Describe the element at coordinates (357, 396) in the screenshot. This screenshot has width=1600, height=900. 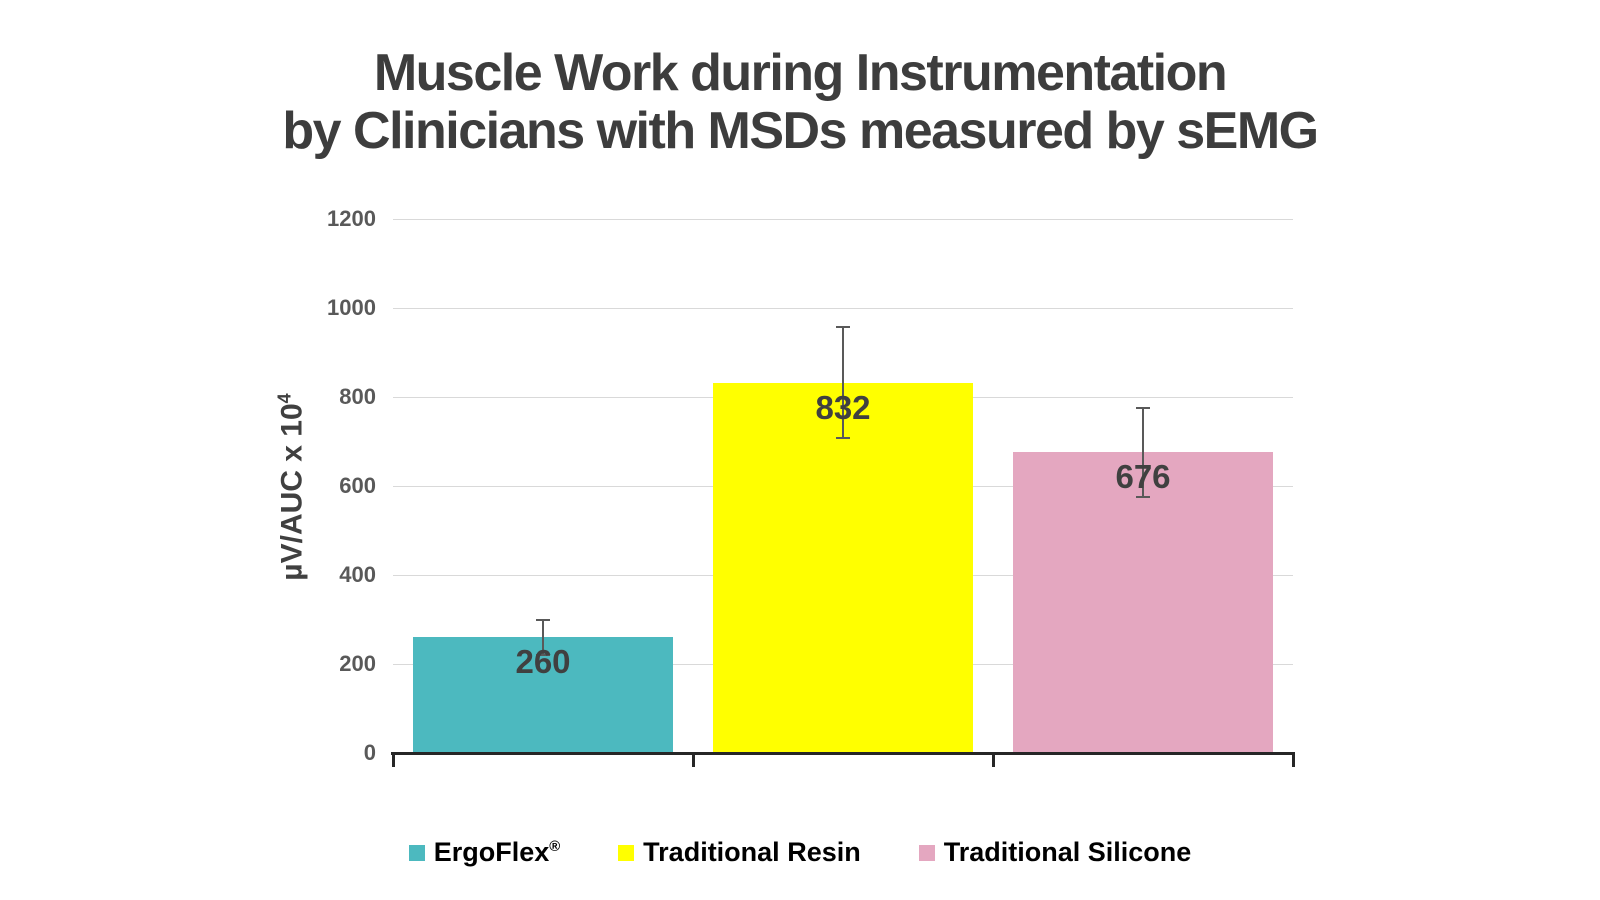
I see `y-tick-label-800: 800` at that location.